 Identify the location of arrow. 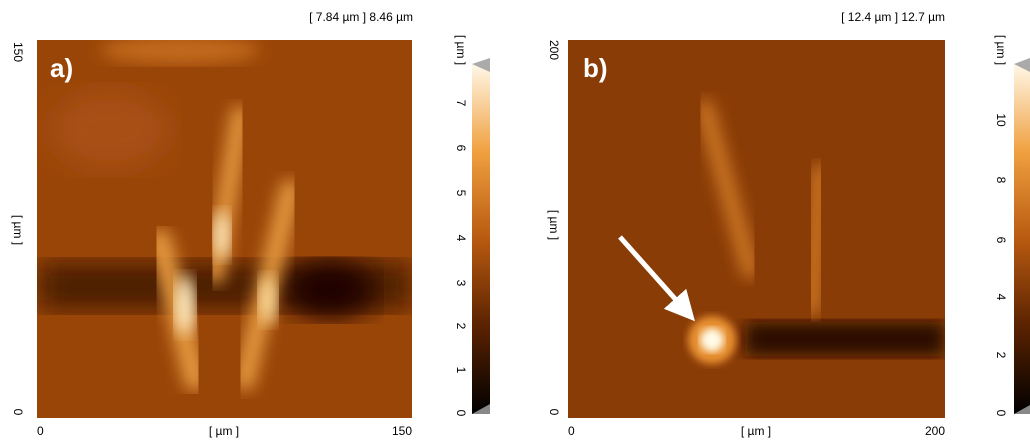
(656, 278).